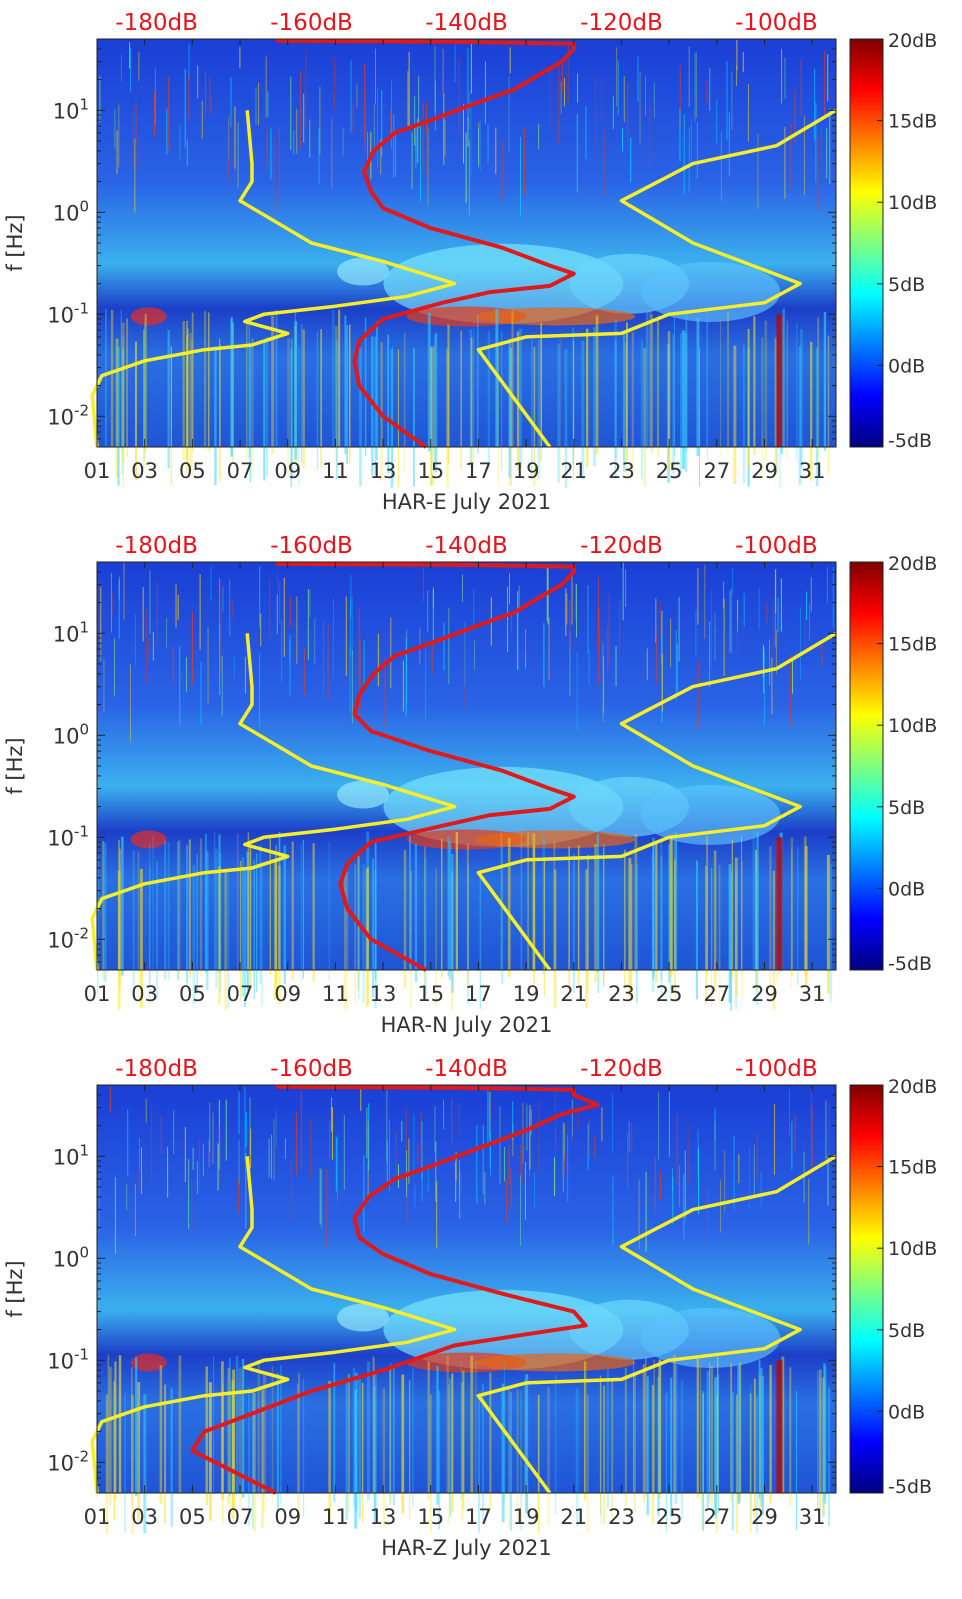 The height and width of the screenshot is (1599, 962). I want to click on x-axis-label: HAR-N July 2021, so click(467, 1025).